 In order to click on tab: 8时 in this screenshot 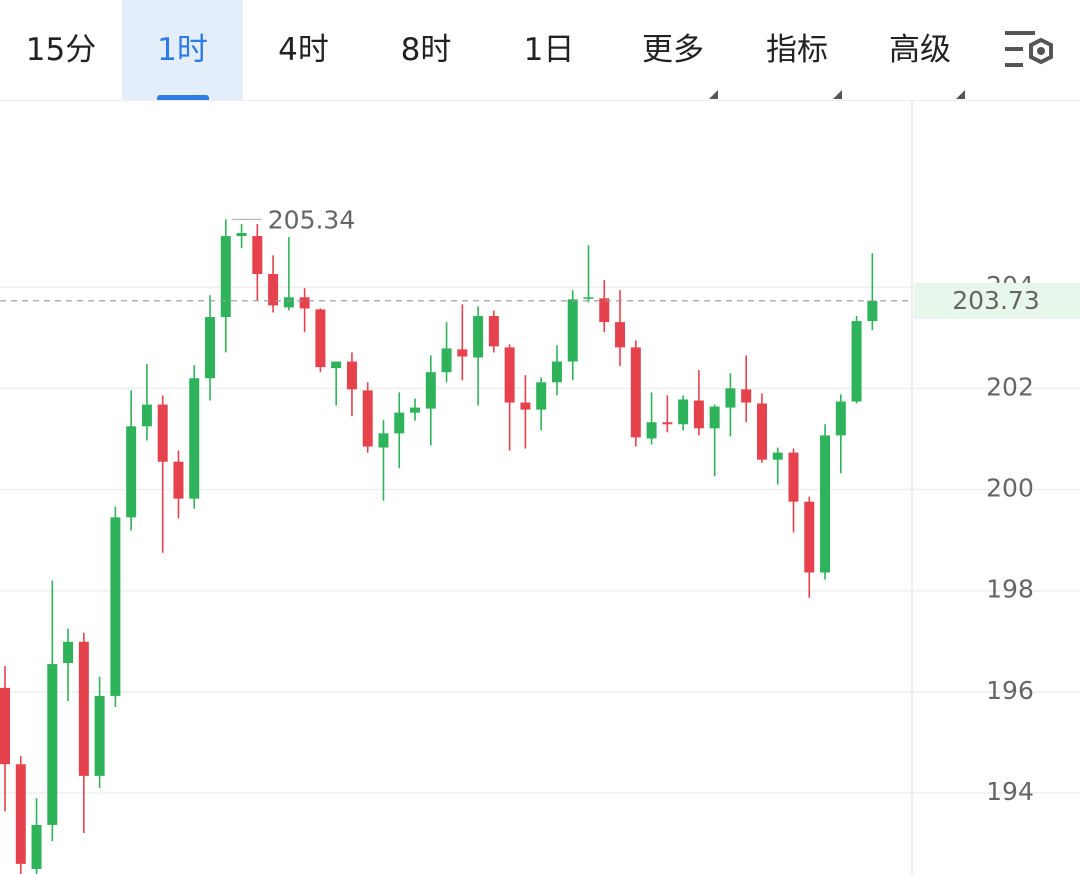, I will do `click(426, 50)`.